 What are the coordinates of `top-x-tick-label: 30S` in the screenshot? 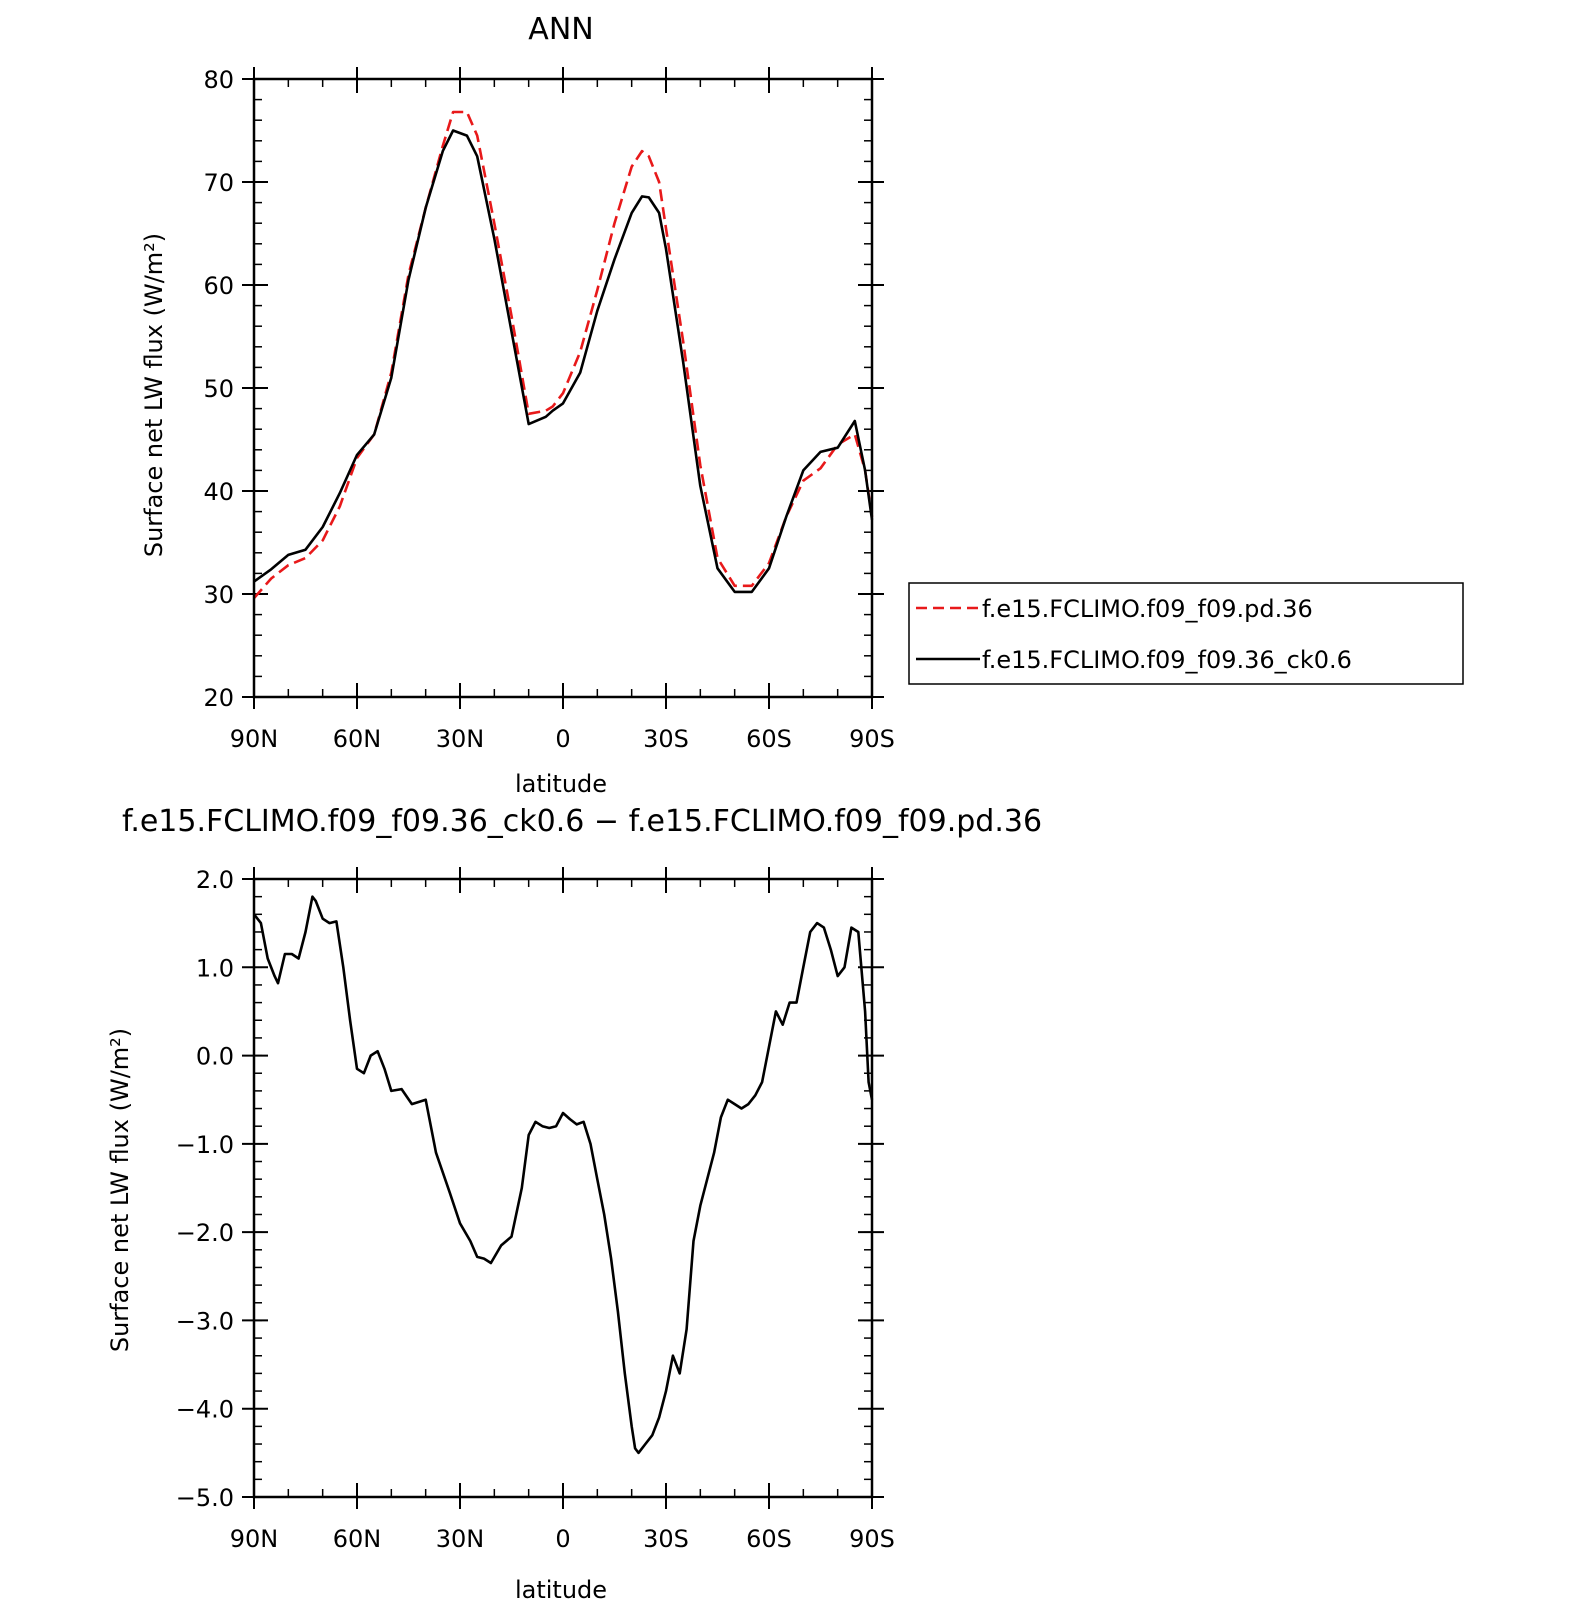 It's located at (666, 739).